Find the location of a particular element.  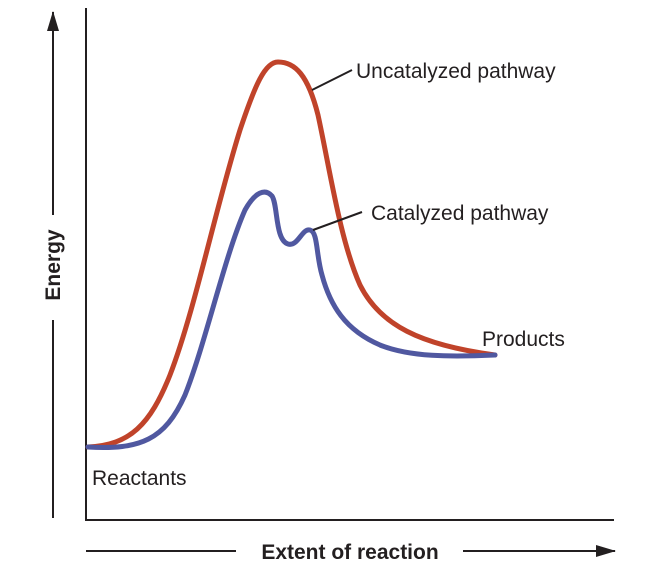

uncatalyzed-label: Uncatalyzed pathway is located at coordinates (456, 71).